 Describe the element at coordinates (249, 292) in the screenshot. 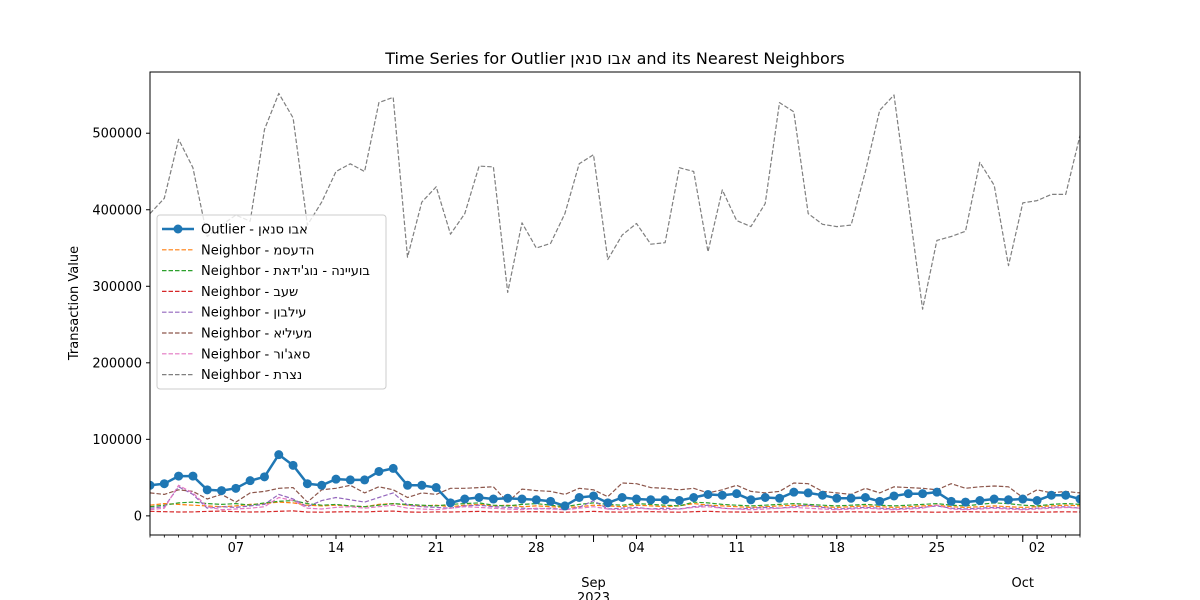

I see `legend-label: Neighbor - שעב` at that location.